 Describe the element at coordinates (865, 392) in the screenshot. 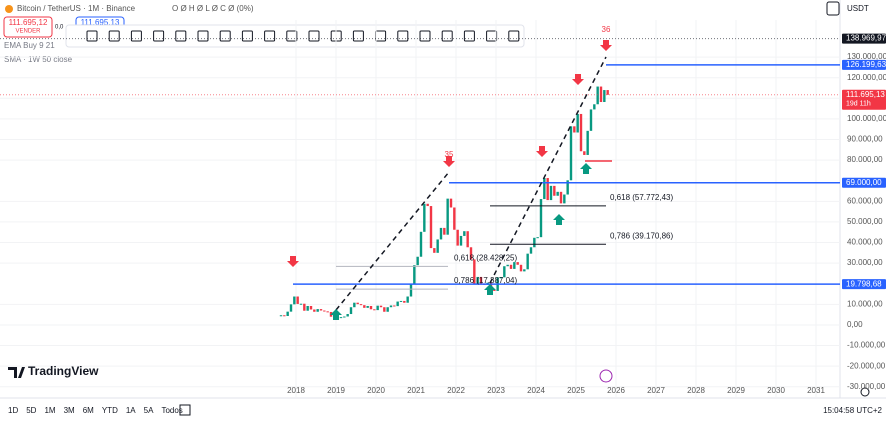

I see `axis-settings` at that location.